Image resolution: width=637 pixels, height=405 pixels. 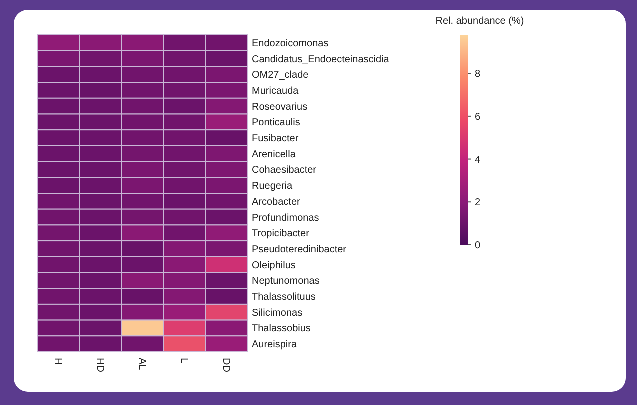 What do you see at coordinates (276, 139) in the screenshot?
I see `y-tick-label: Fusibacter` at bounding box center [276, 139].